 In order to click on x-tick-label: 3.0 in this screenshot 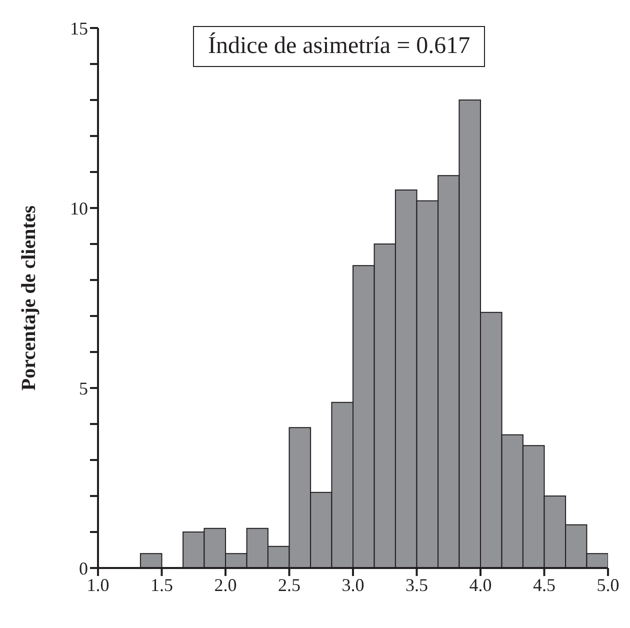, I will do `click(353, 584)`.